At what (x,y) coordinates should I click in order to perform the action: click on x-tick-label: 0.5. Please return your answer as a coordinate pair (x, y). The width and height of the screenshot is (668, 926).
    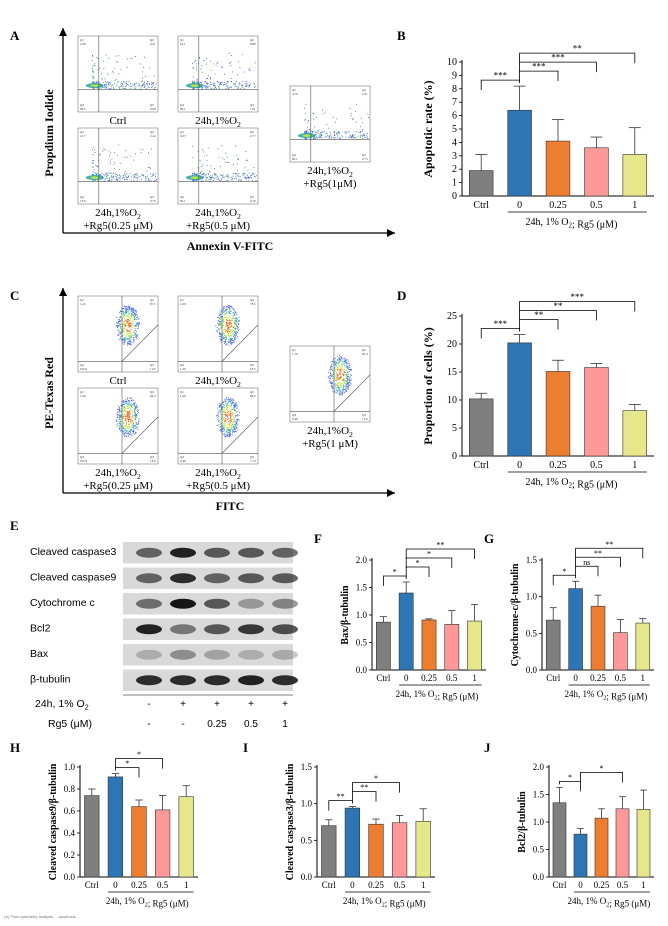
    Looking at the image, I should click on (400, 885).